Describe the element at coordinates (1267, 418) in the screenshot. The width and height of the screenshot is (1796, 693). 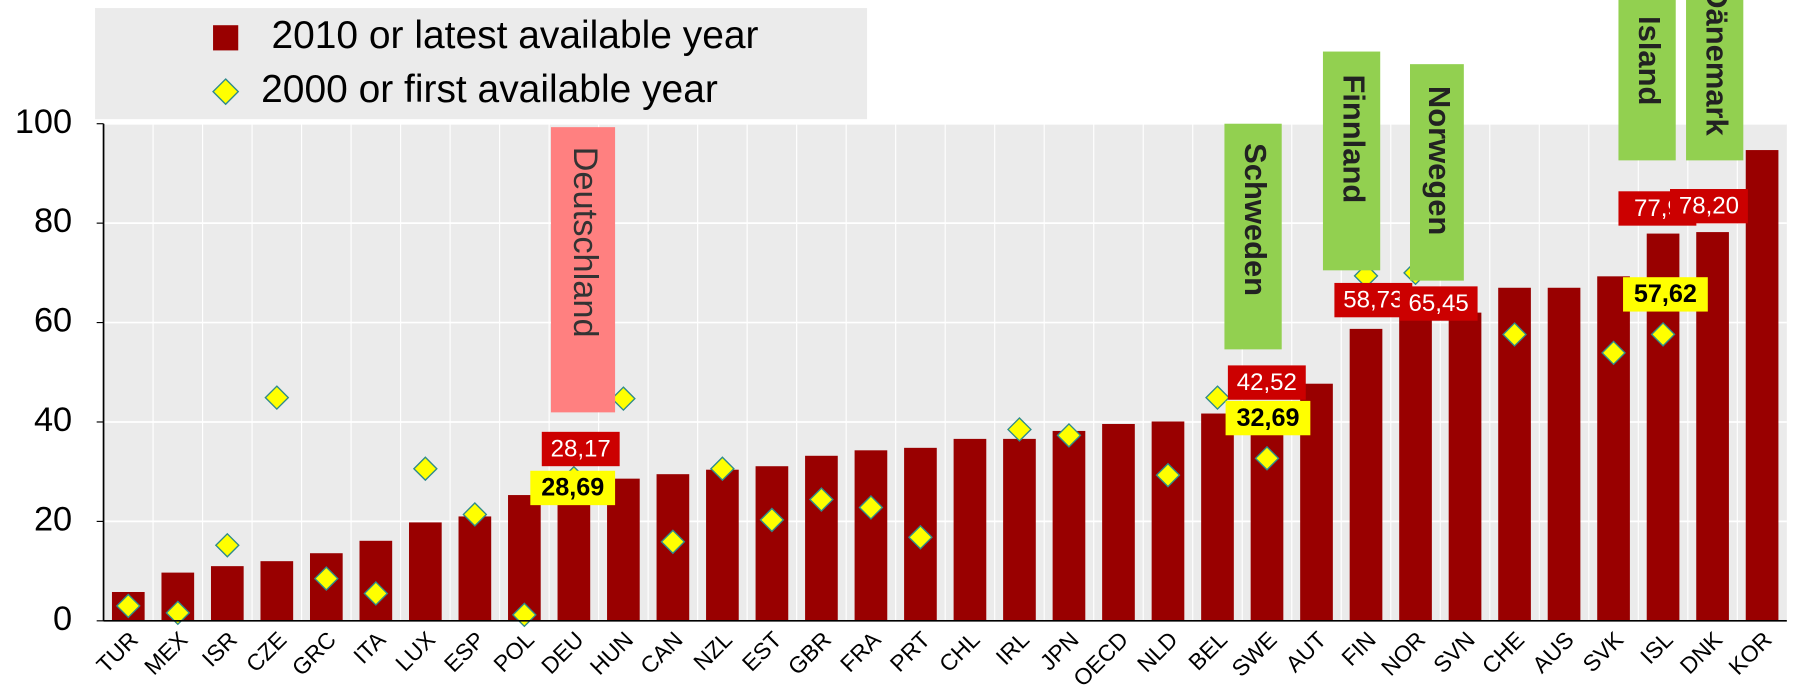
I see `value-label: 32,69` at that location.